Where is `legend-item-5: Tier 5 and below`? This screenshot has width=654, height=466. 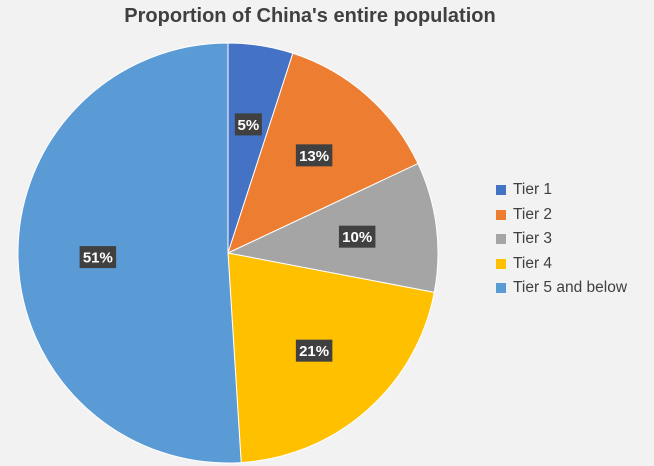
legend-item-5: Tier 5 and below is located at coordinates (561, 288).